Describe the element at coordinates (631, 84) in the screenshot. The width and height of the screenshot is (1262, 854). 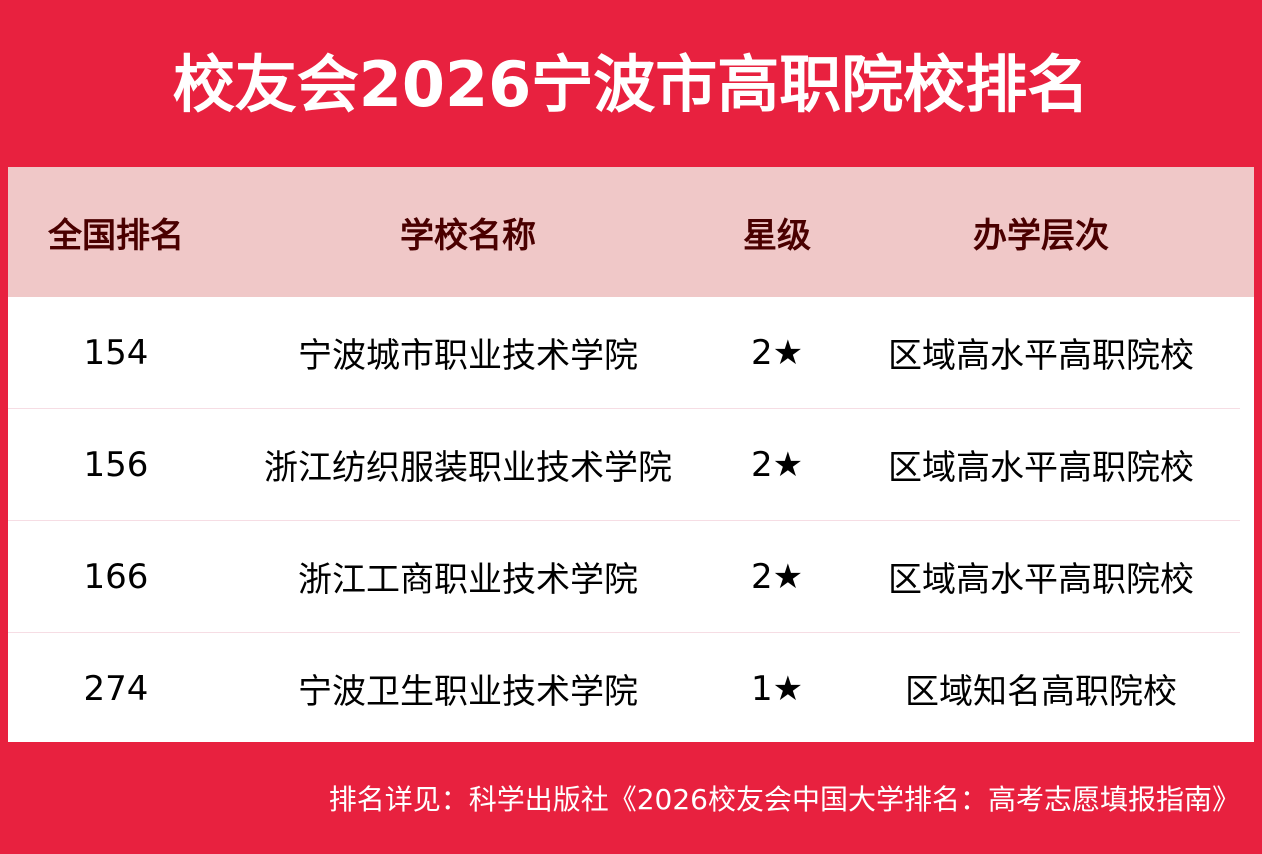
I see `page-title: 校友会2026宁波市高职院校排名` at that location.